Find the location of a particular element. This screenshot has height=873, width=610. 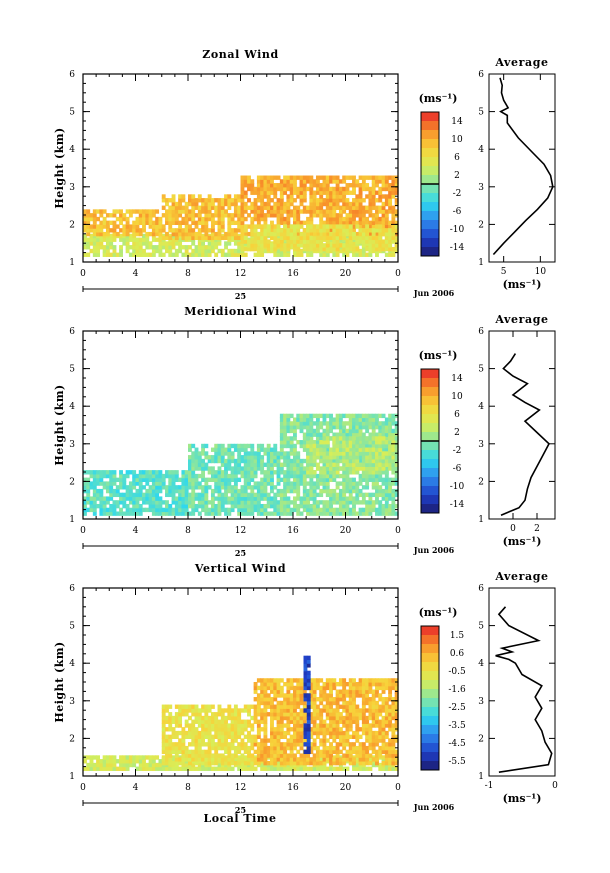

x-tick-label: 16 is located at coordinates (293, 274).